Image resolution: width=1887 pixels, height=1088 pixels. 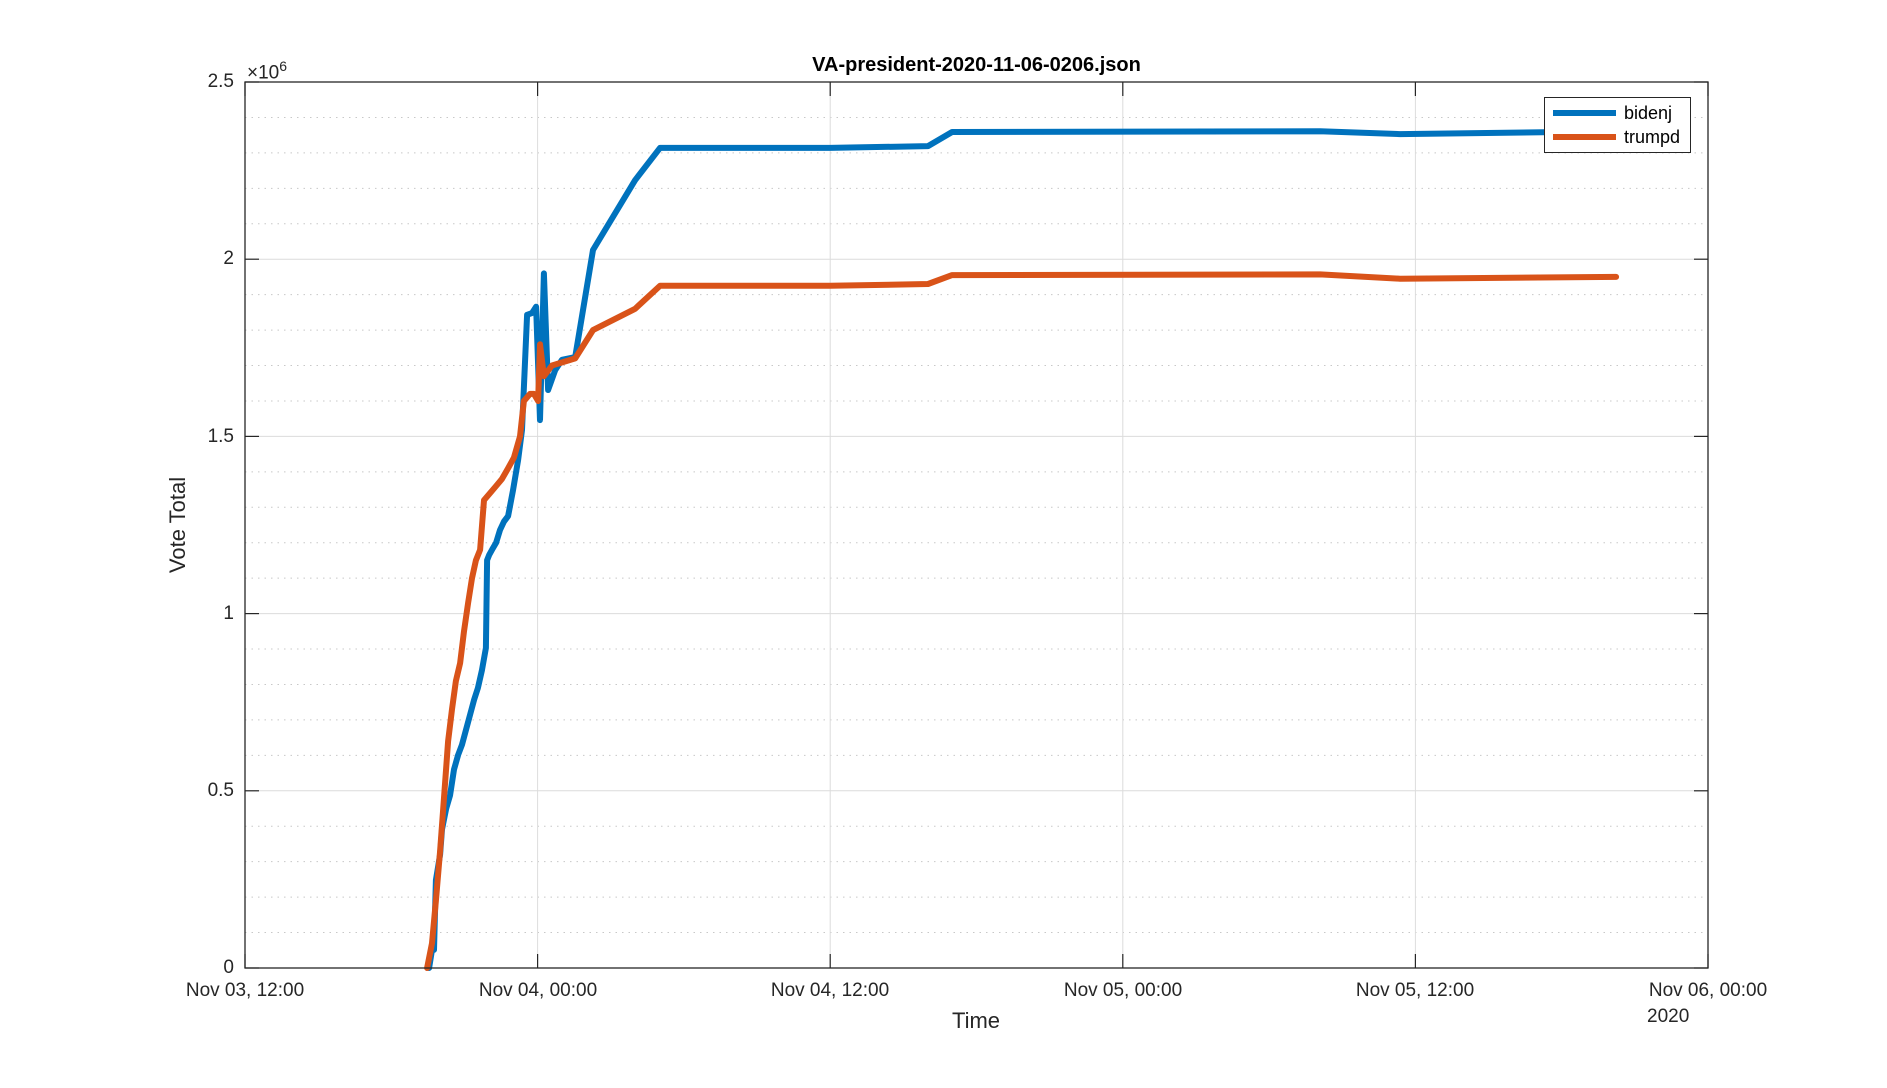 What do you see at coordinates (228, 613) in the screenshot?
I see `y-tick-label: 1` at bounding box center [228, 613].